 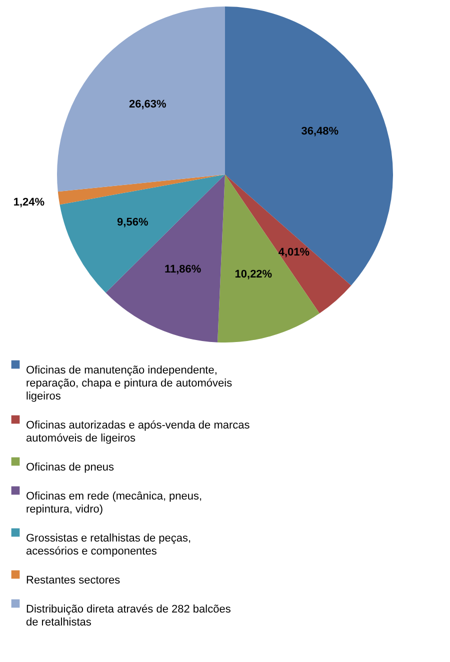 What do you see at coordinates (129, 616) in the screenshot?
I see `legend-label: Distribuição direta através de 282 balcões de retalhistas` at bounding box center [129, 616].